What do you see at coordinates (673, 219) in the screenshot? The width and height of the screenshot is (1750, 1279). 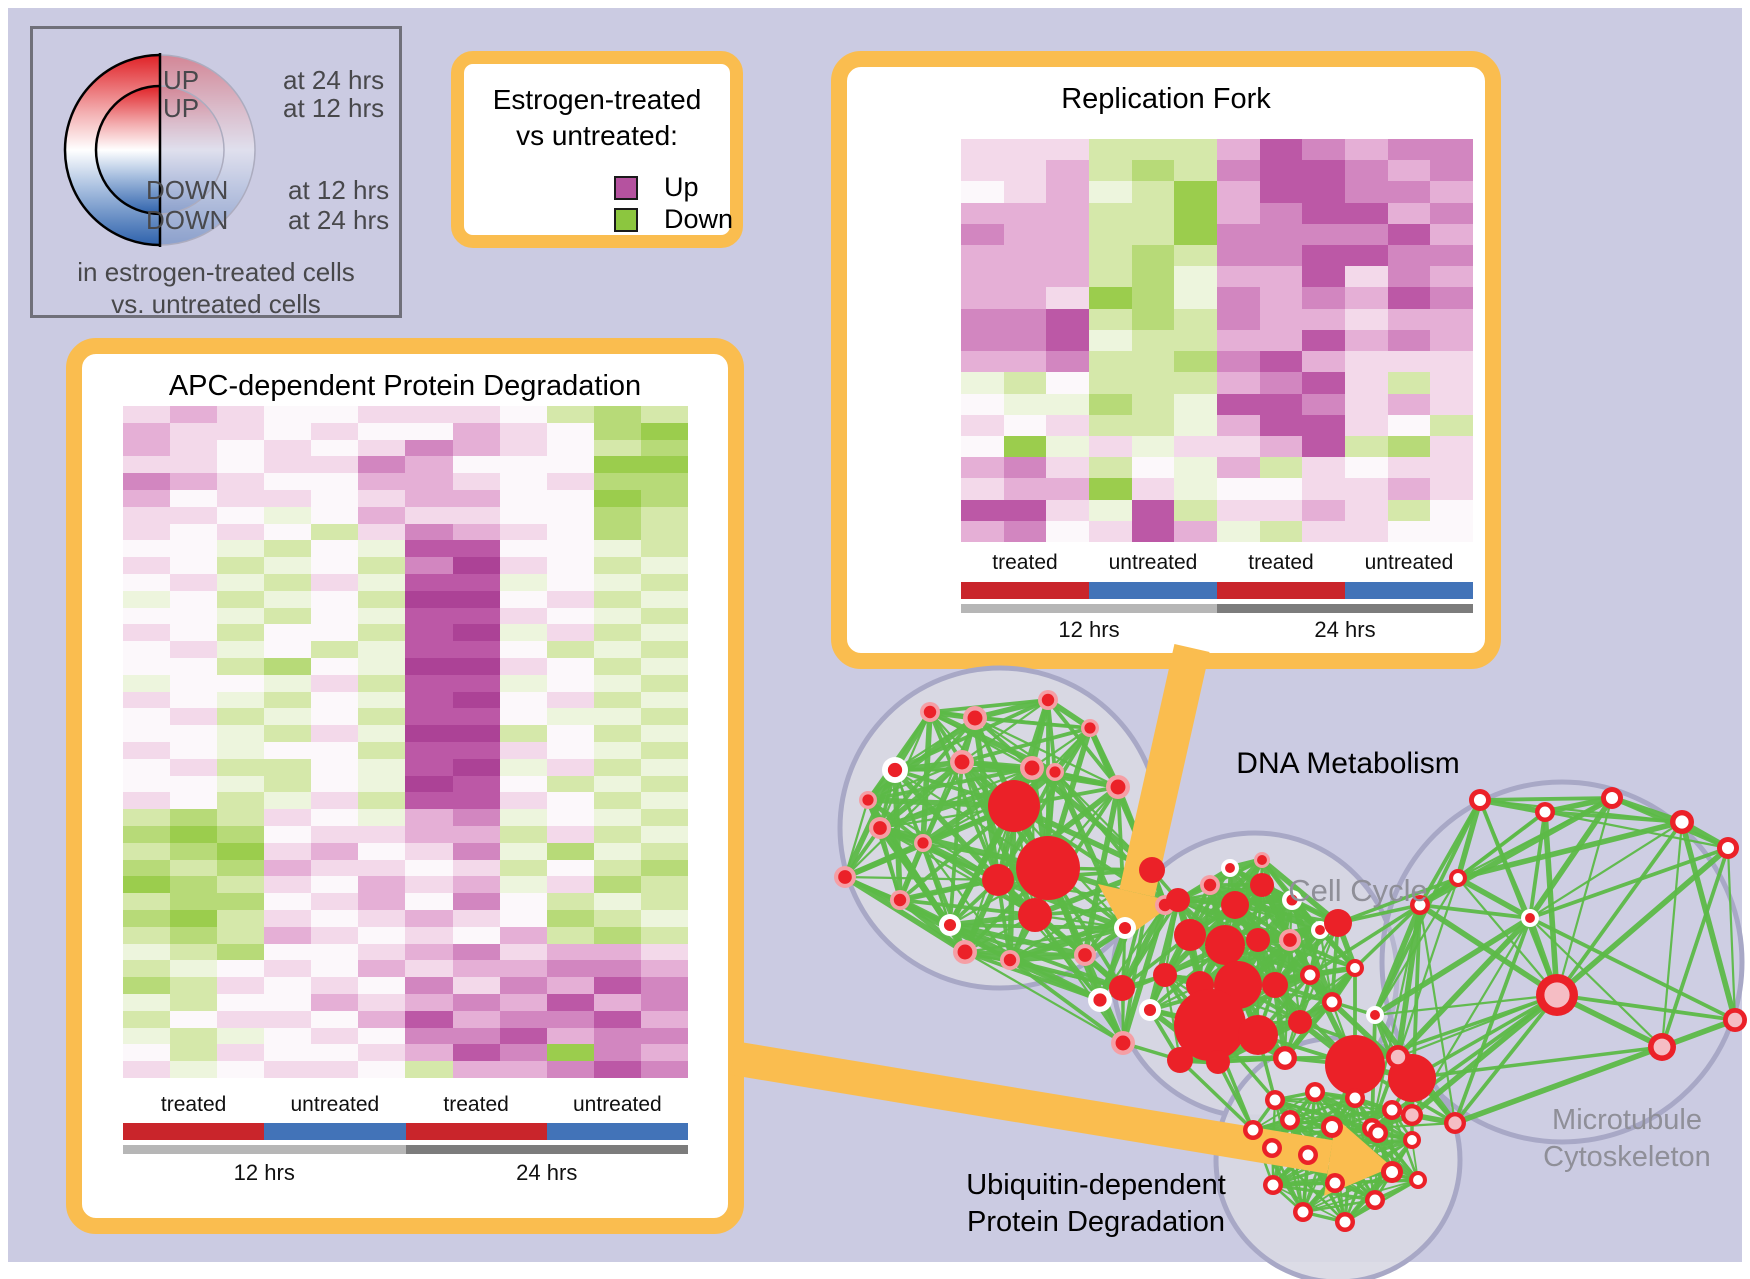 I see `updown-legend-down-row: Down` at bounding box center [673, 219].